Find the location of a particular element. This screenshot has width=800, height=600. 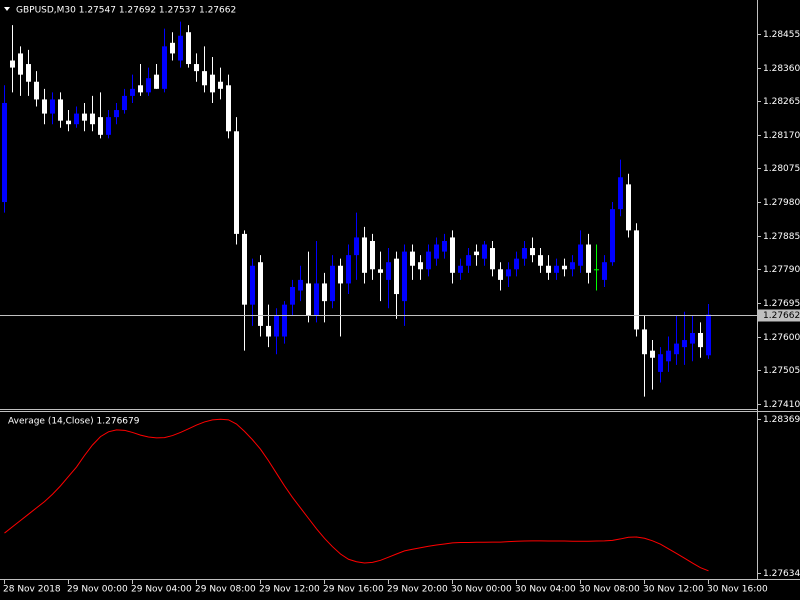

indicator-title: Average (14,Close) 1.276679 is located at coordinates (74, 422).